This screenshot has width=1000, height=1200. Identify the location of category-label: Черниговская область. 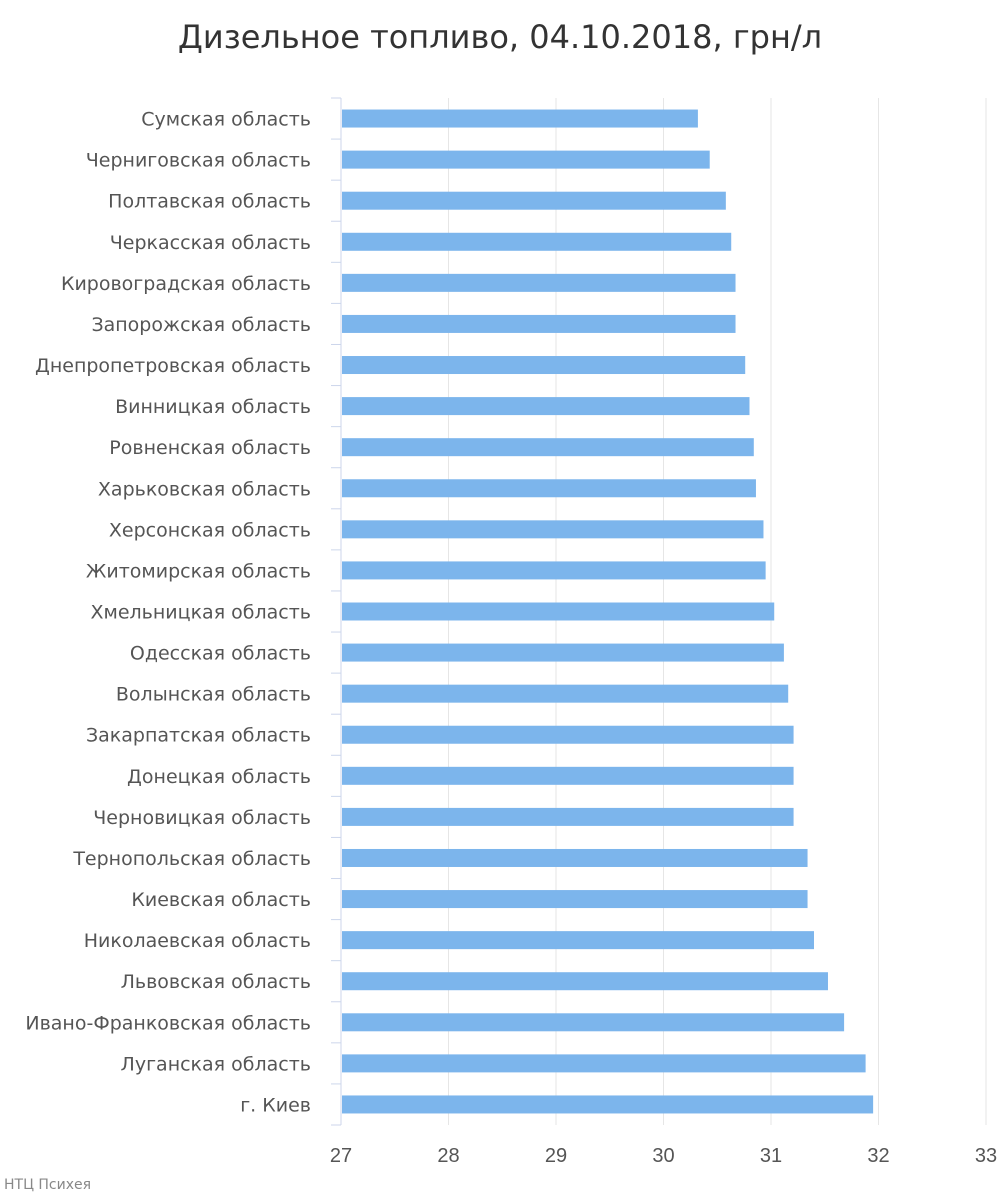
(198, 161).